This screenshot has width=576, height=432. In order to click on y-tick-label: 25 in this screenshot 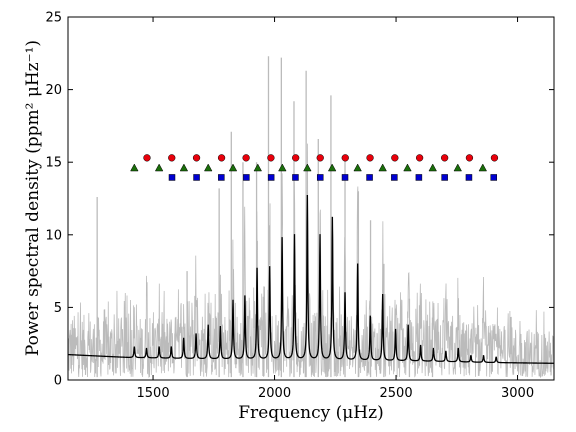, I will do `click(53, 18)`.